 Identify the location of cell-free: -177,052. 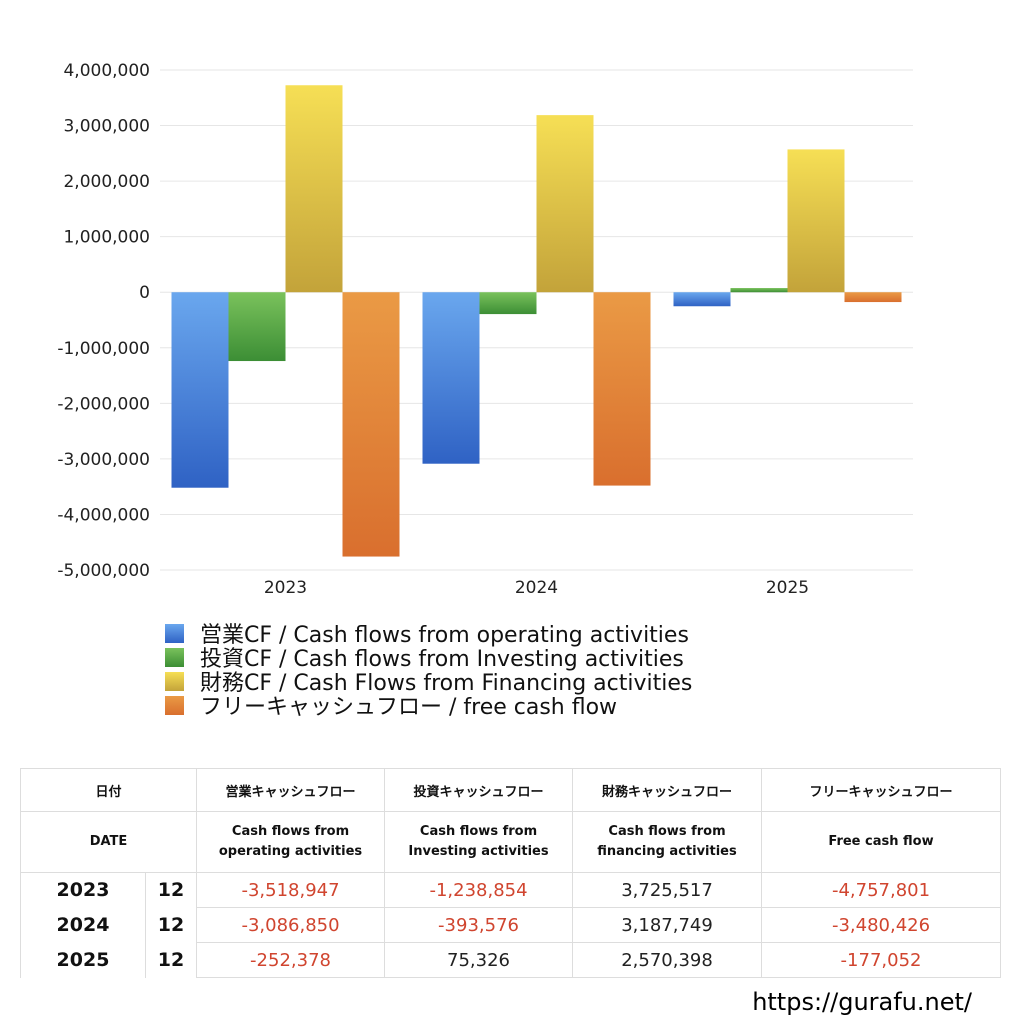
(881, 960).